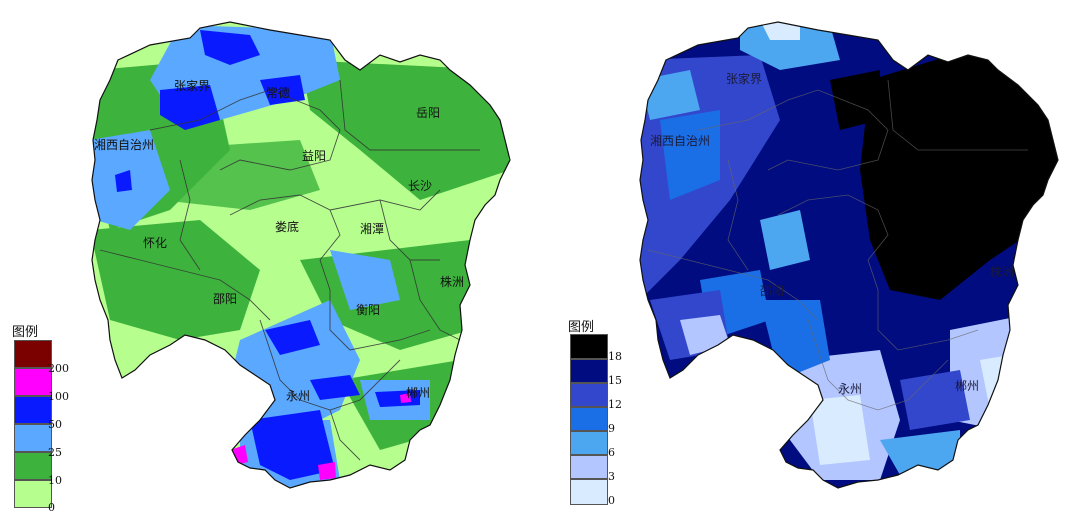 Image resolution: width=1080 pixels, height=514 pixels. I want to click on legend-label: 15, so click(615, 380).